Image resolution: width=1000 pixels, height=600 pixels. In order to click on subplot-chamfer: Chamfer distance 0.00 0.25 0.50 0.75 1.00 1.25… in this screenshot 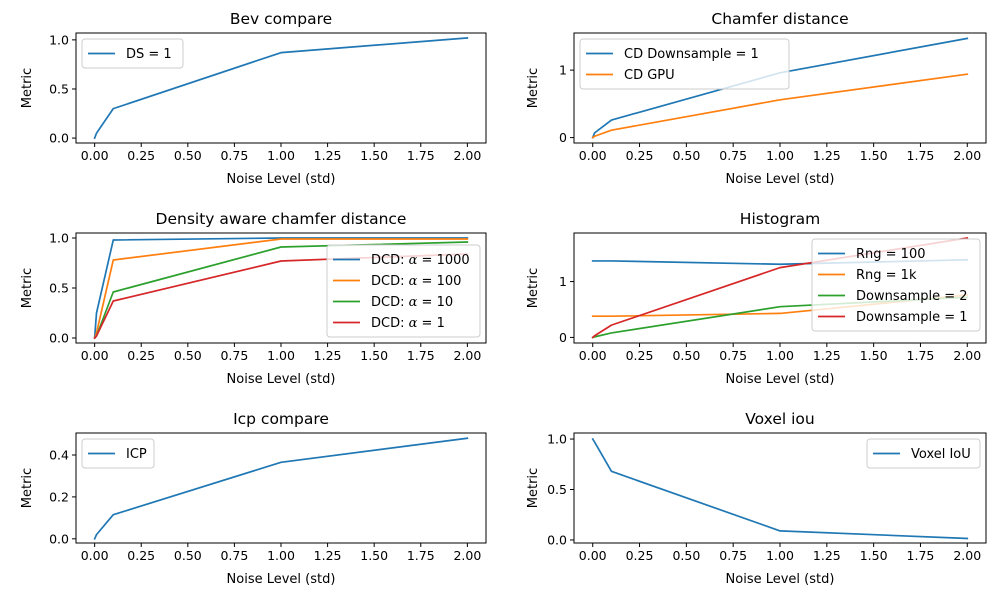, I will do `click(756, 98)`.